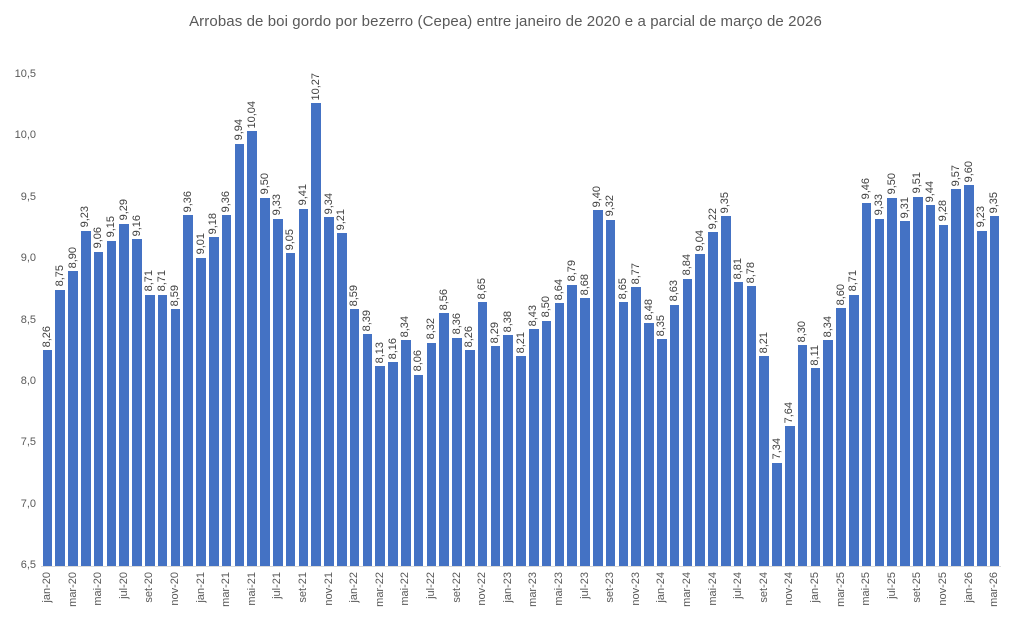  What do you see at coordinates (46, 587) in the screenshot?
I see `x-axis-label: jan-20` at bounding box center [46, 587].